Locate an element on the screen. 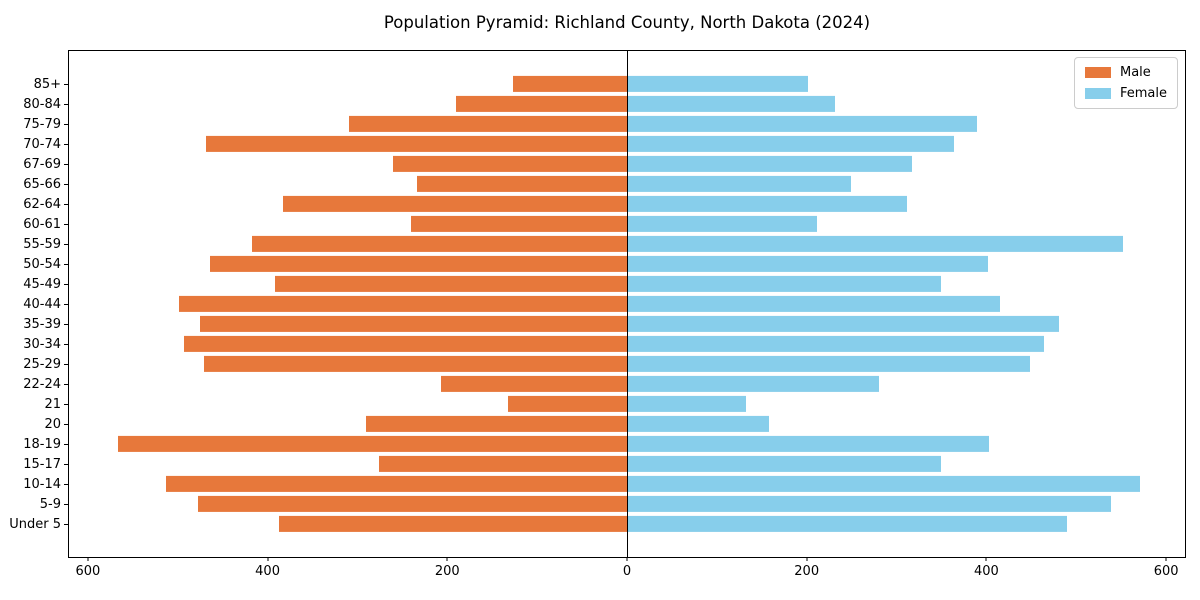  y-tick-label: 18-19 is located at coordinates (42, 444).